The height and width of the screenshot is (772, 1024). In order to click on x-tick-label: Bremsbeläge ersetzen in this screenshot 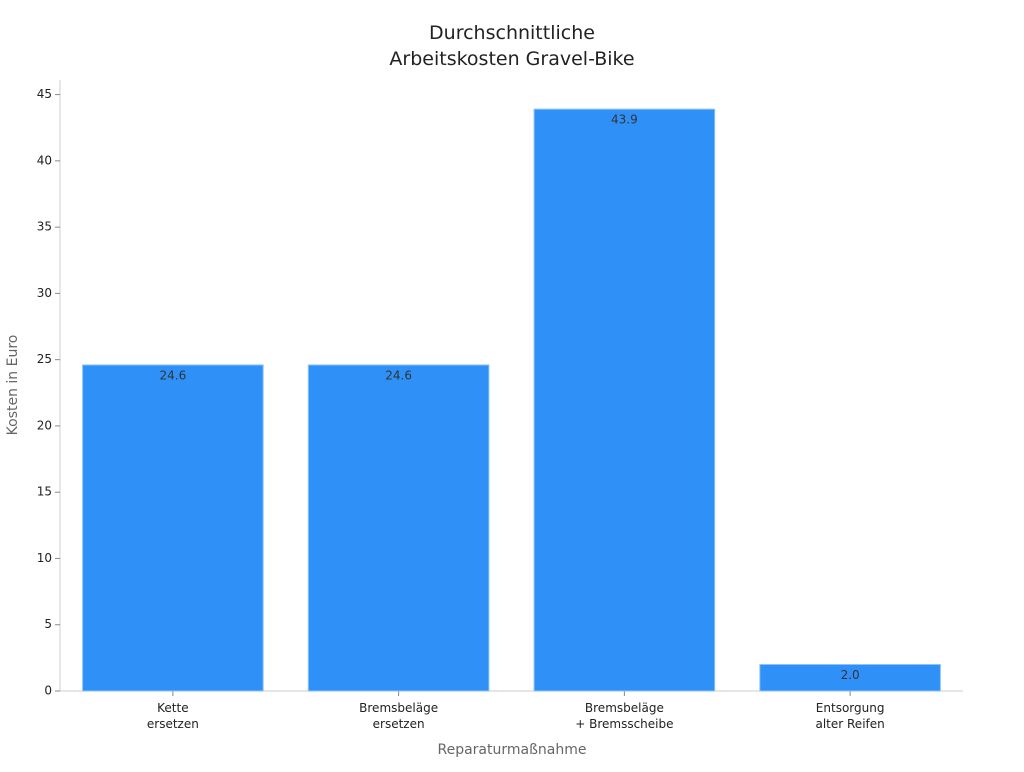, I will do `click(398, 716)`.